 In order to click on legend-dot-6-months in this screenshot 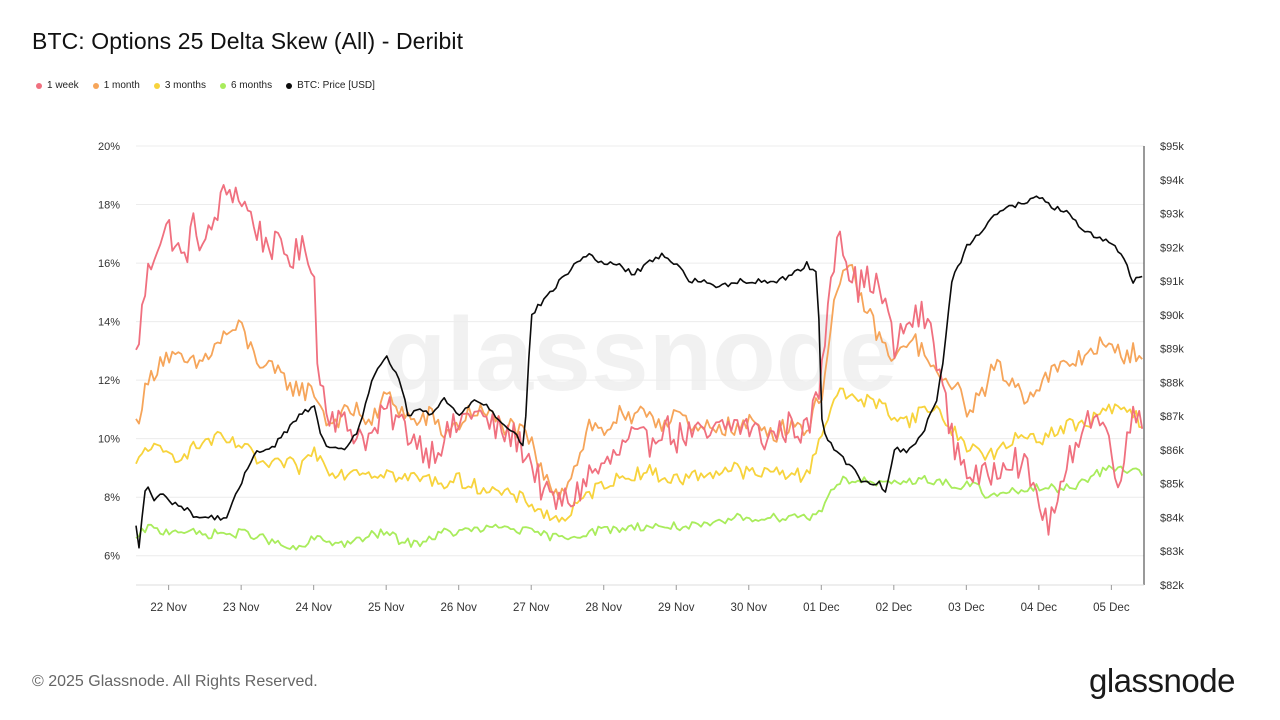, I will do `click(222, 85)`.